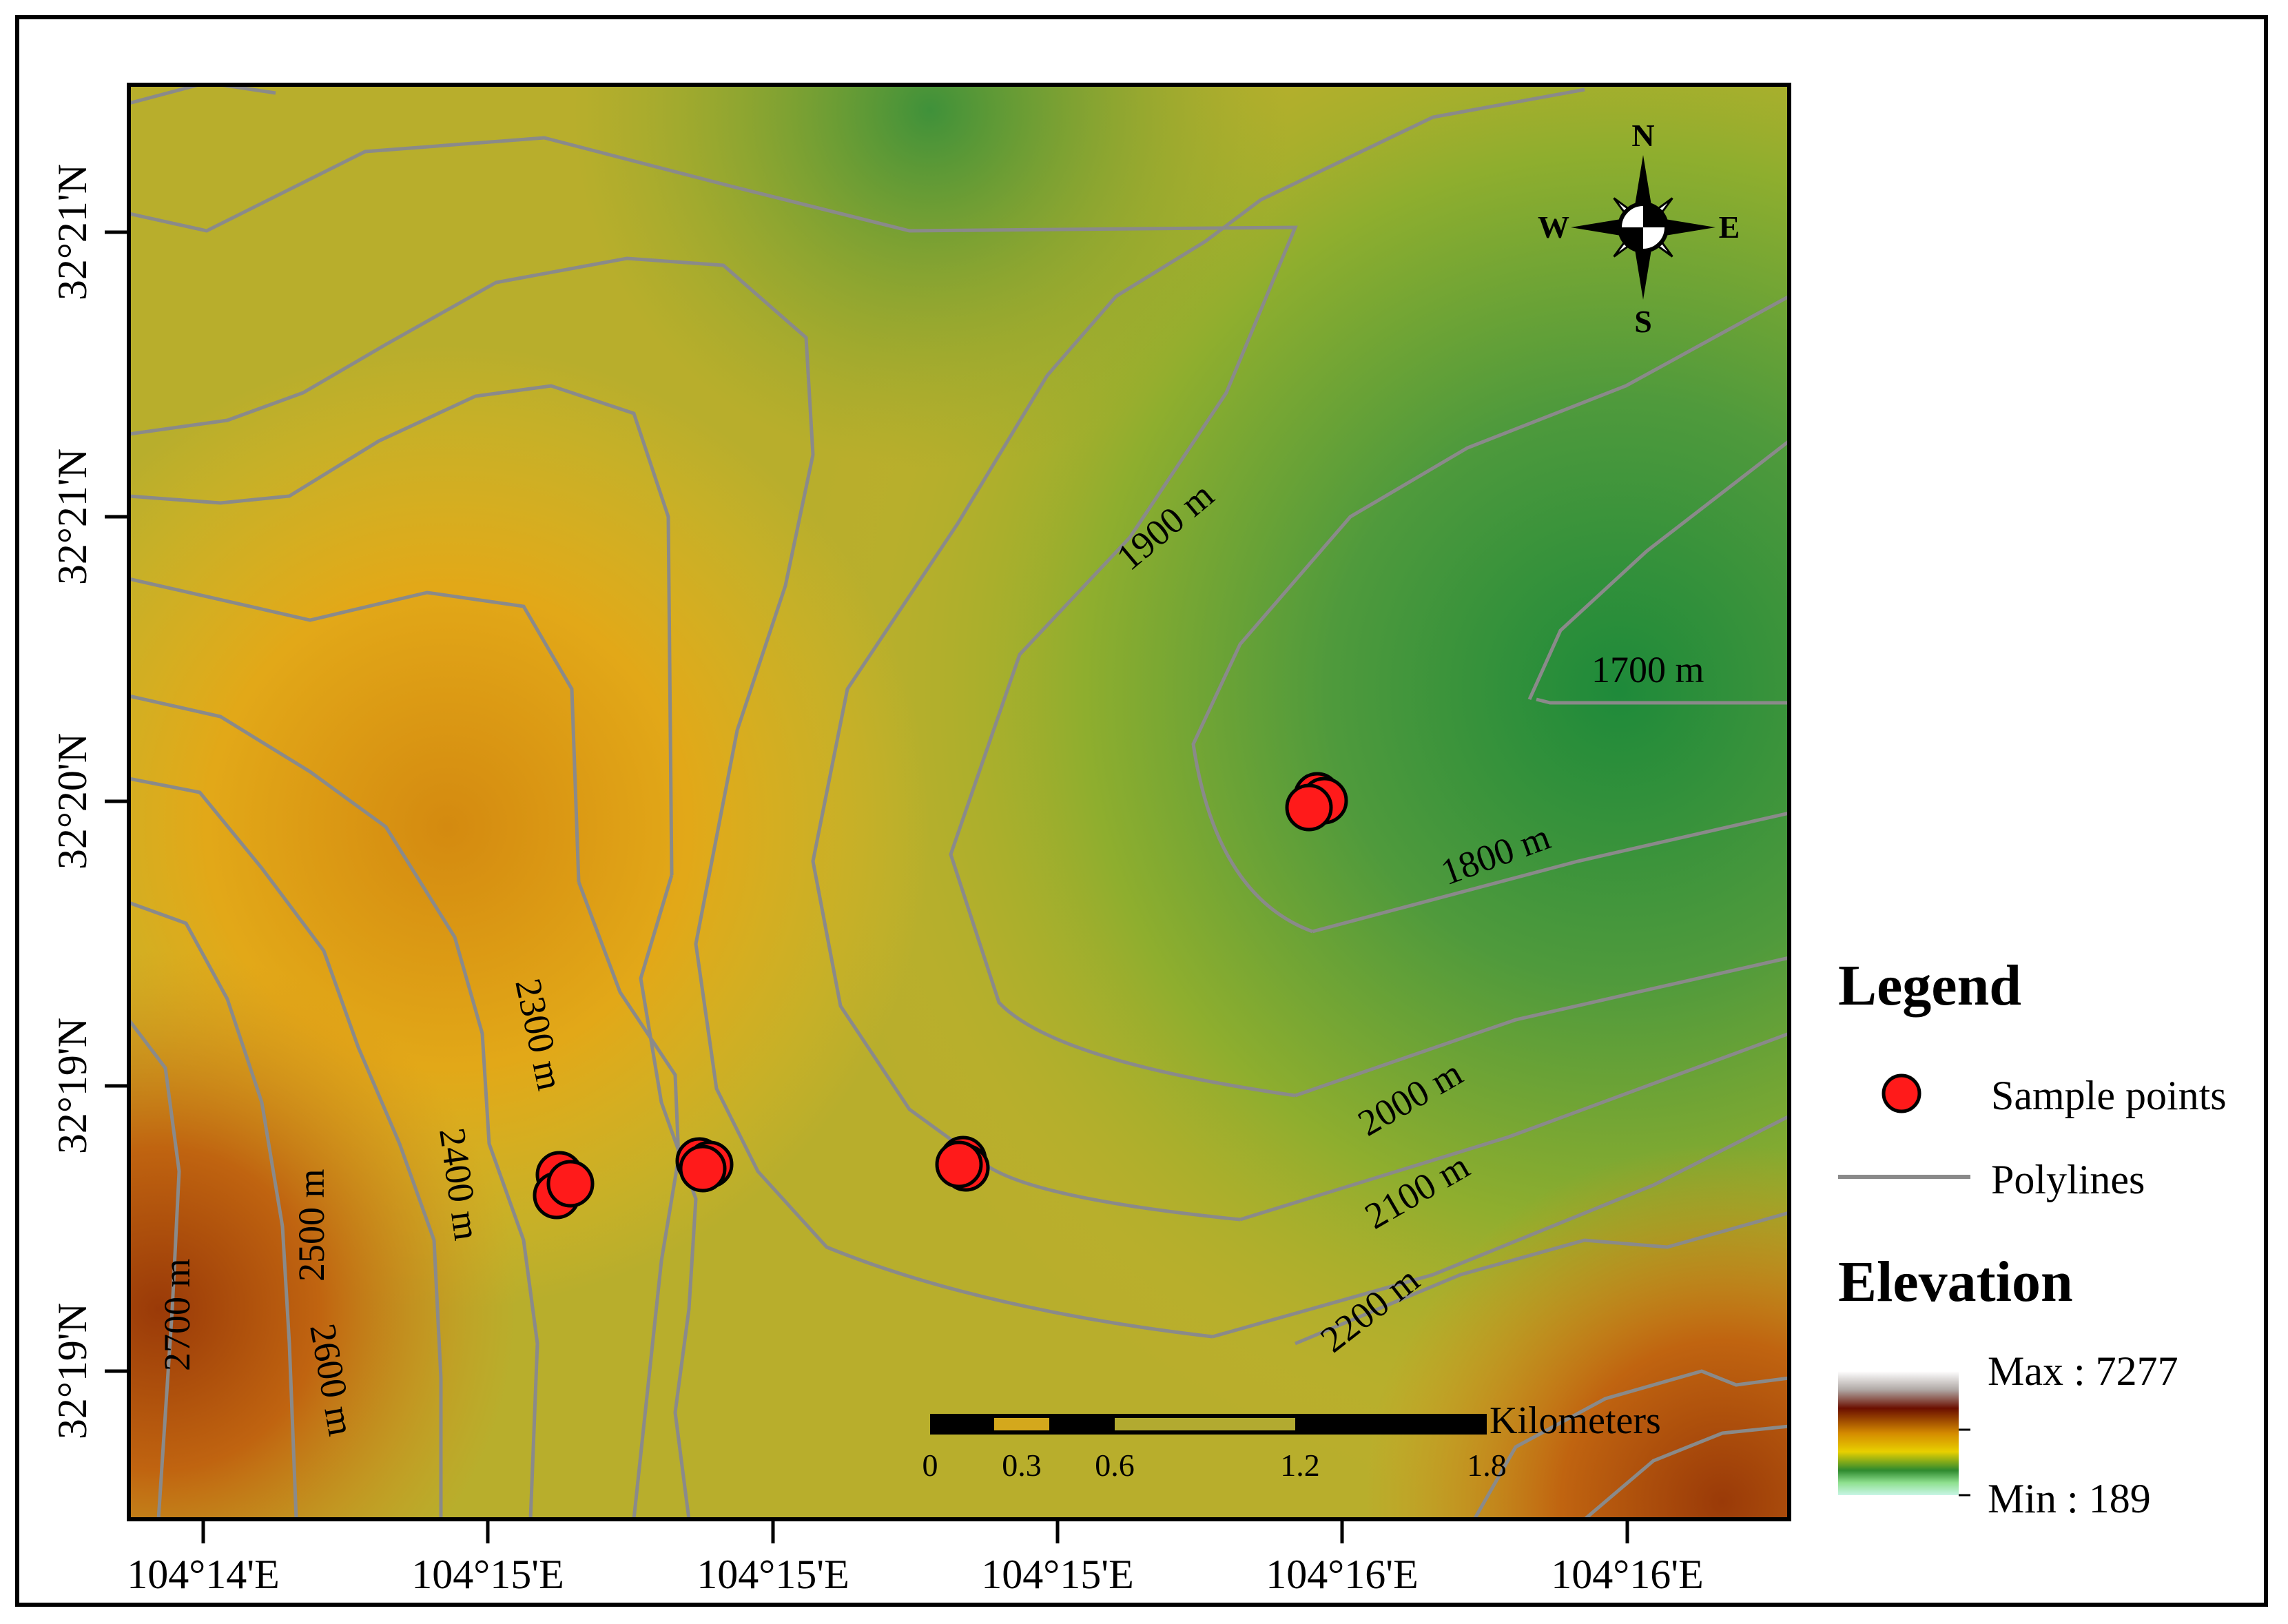 This screenshot has width=2288, height=1624. What do you see at coordinates (1647, 670) in the screenshot?
I see `contour-label-1700: 1700 m` at bounding box center [1647, 670].